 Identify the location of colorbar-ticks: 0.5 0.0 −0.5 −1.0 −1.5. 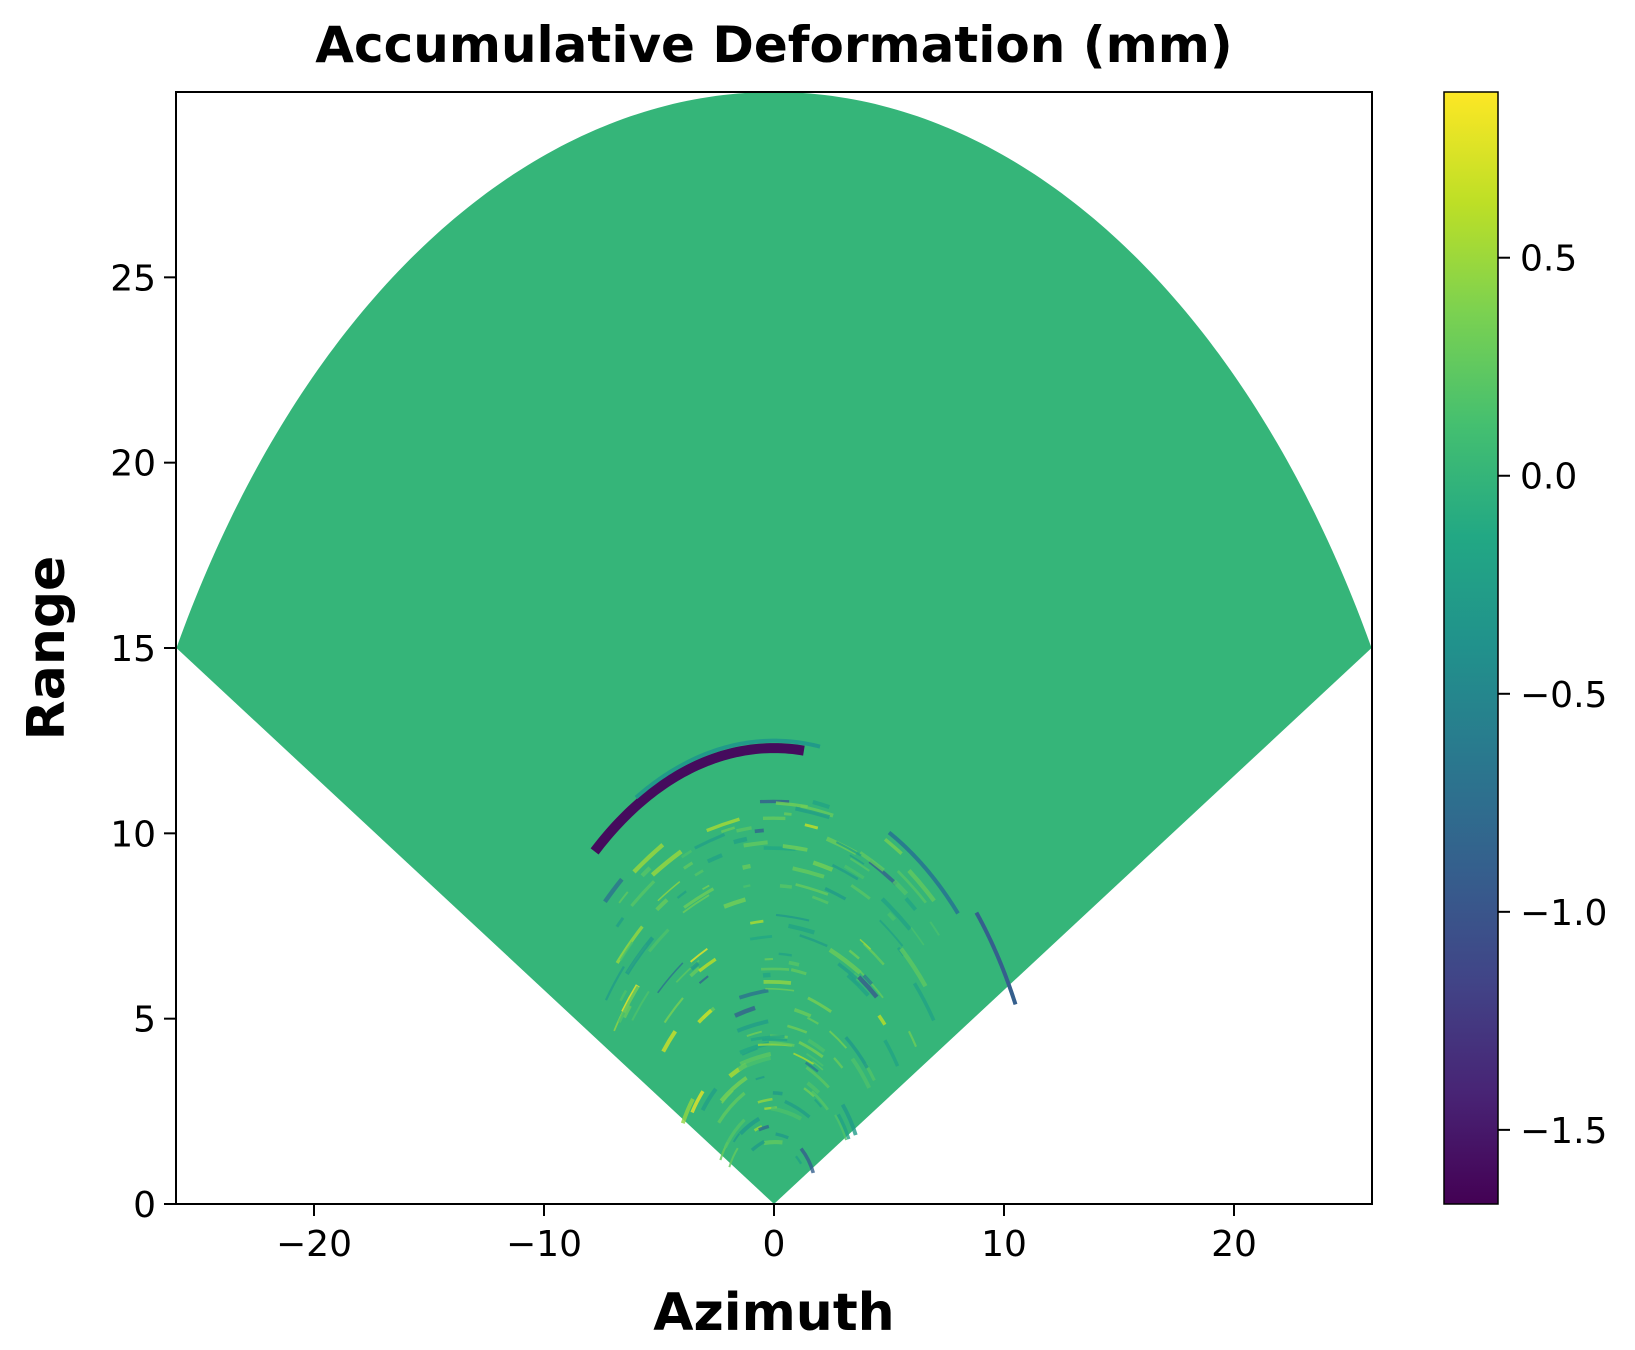
(1552, 695).